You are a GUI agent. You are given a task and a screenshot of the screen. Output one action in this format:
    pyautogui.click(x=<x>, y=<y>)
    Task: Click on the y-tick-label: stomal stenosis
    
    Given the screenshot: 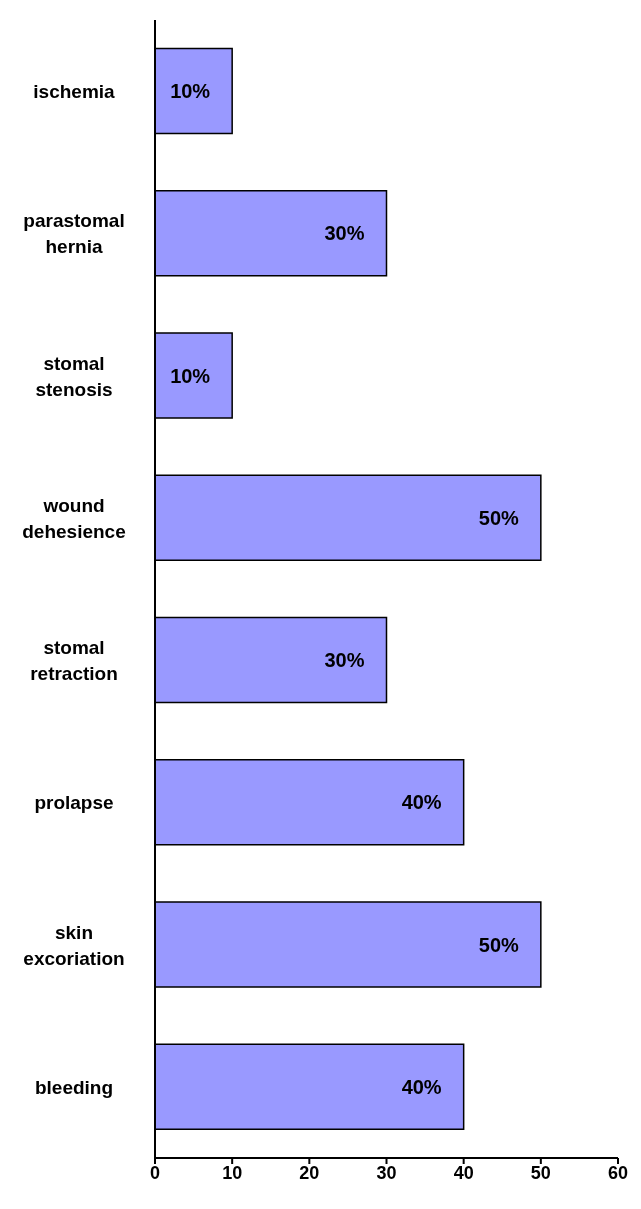 What is the action you would take?
    pyautogui.click(x=74, y=376)
    